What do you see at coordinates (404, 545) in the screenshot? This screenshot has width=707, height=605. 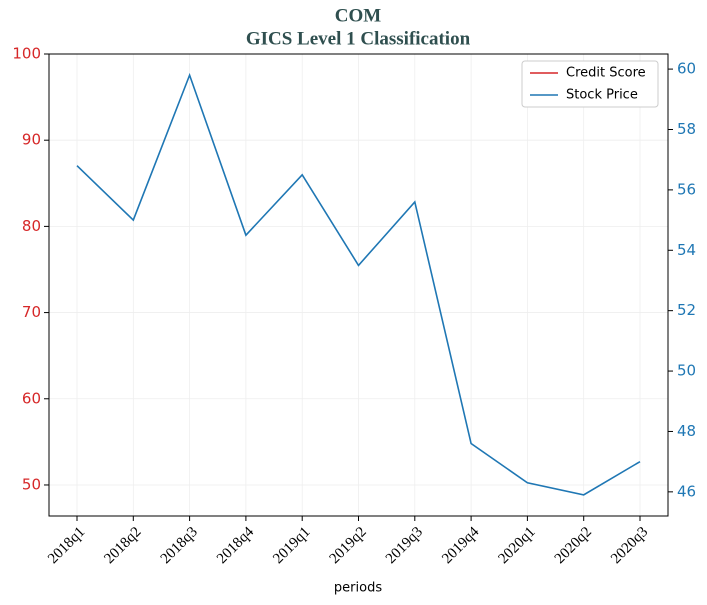 I see `x-tick-label: 2019q3` at bounding box center [404, 545].